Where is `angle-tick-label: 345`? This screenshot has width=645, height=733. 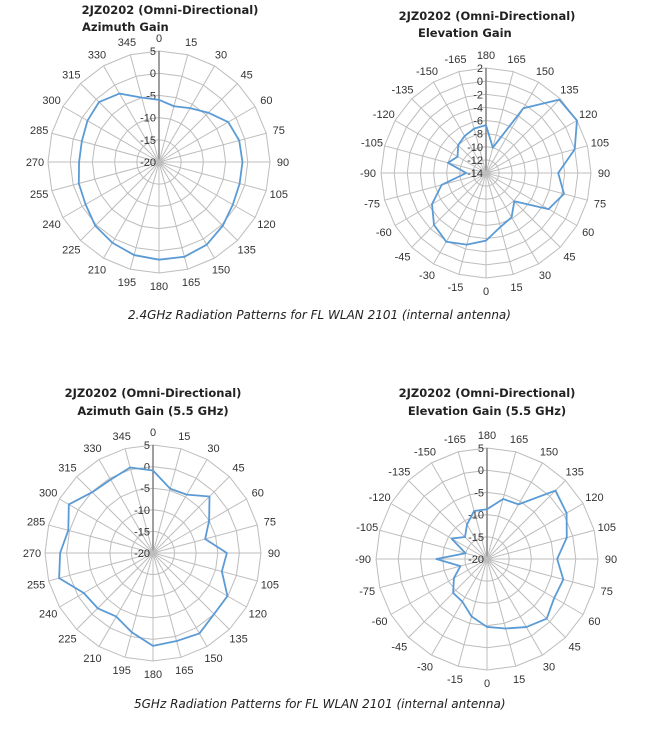 angle-tick-label: 345 is located at coordinates (122, 437).